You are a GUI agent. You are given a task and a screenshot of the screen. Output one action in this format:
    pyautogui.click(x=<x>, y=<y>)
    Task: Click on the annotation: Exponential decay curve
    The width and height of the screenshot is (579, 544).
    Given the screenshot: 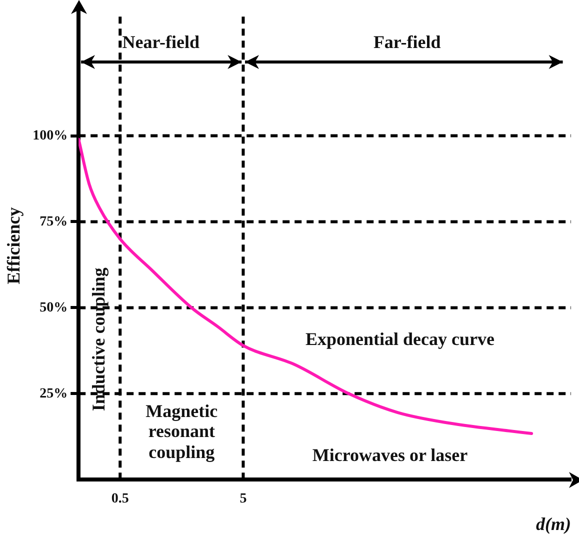 What is the action you would take?
    pyautogui.click(x=400, y=339)
    